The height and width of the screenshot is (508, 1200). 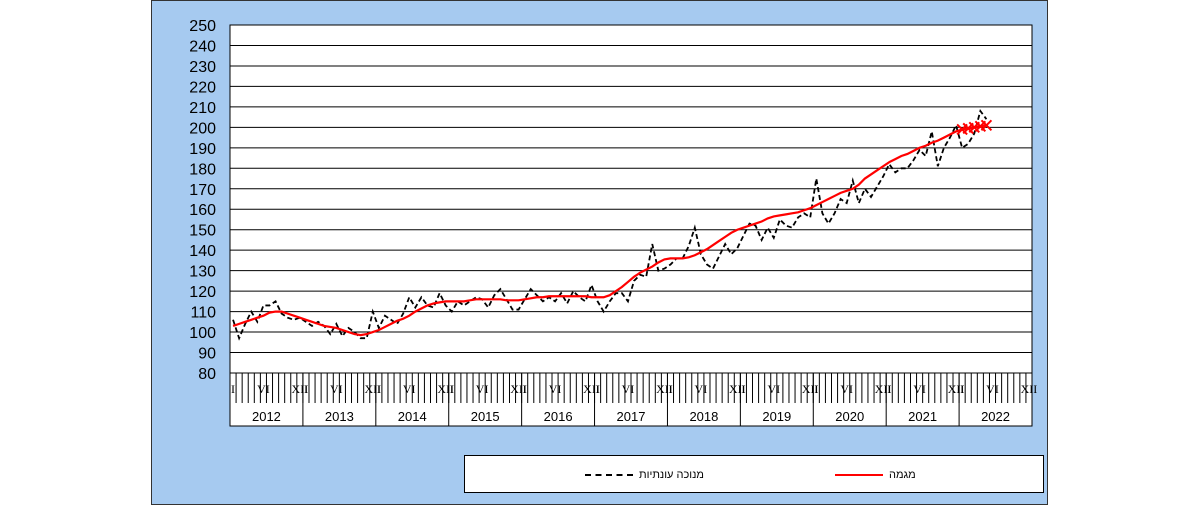 What do you see at coordinates (776, 416) in the screenshot?
I see `x-year-label: 2019` at bounding box center [776, 416].